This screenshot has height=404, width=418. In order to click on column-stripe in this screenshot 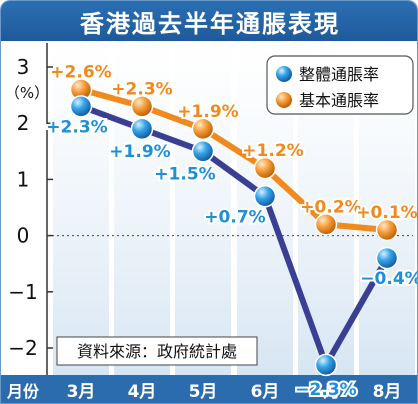, I will do `click(203, 209)`.